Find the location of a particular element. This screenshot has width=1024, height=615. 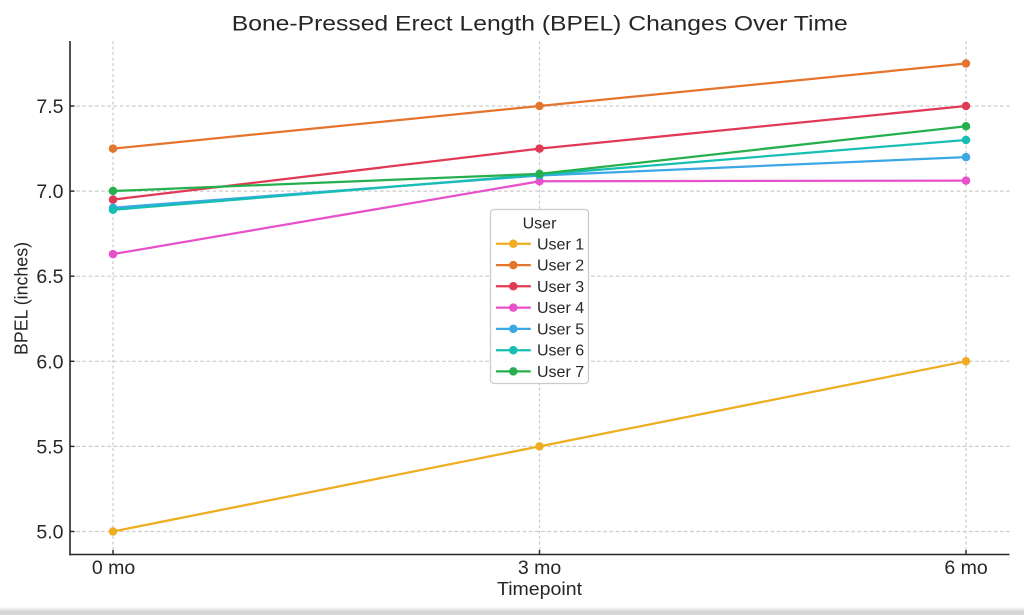

svg-text: 0 mo is located at coordinates (114, 568).